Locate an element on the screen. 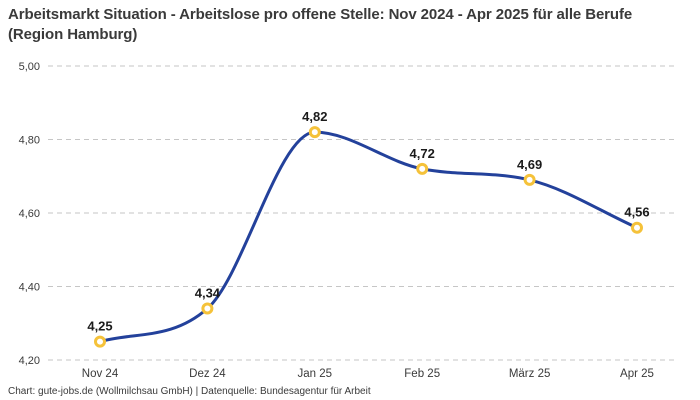 Image resolution: width=700 pixels, height=400 pixels. y-axis-tick-label: 4,20 is located at coordinates (29, 361).